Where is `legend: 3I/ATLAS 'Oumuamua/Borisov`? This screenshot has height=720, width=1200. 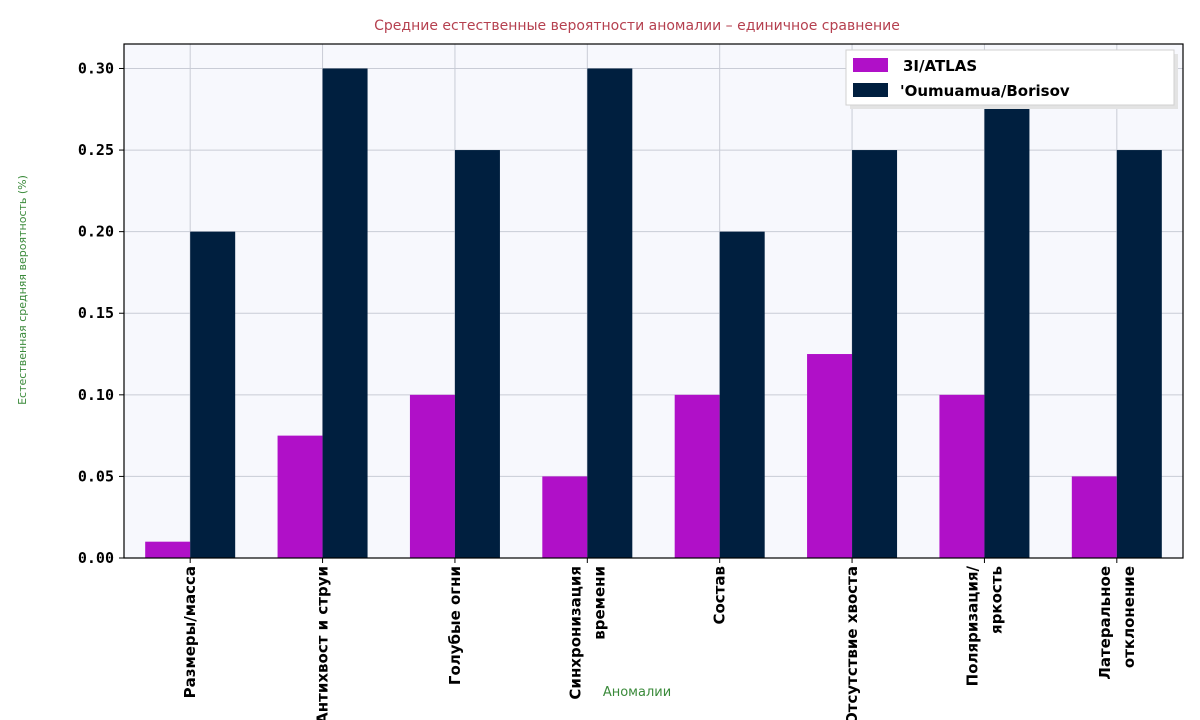 legend: 3I/ATLAS 'Oumuamua/Borisov is located at coordinates (1011, 79).